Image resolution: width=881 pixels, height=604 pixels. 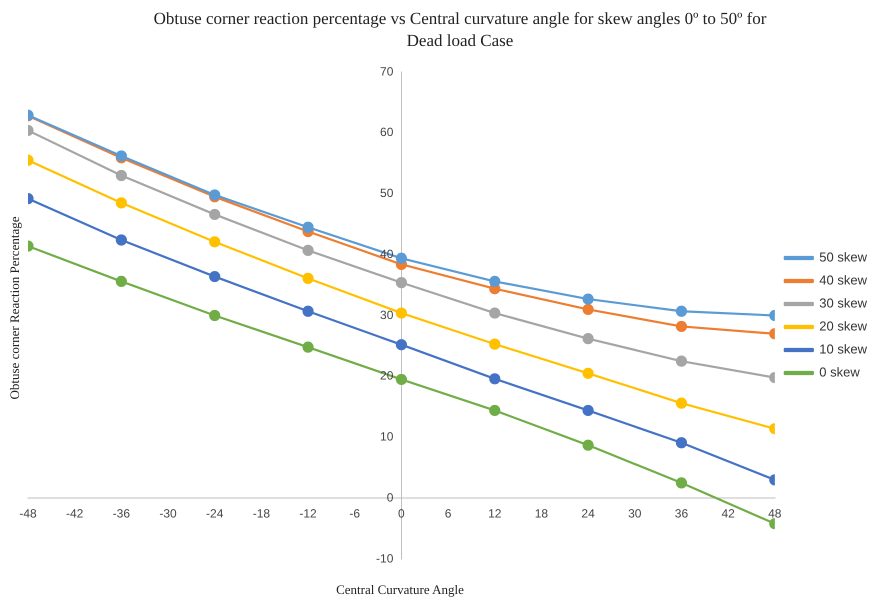 What do you see at coordinates (390, 497) in the screenshot?
I see `y-tick-label: 0` at bounding box center [390, 497].